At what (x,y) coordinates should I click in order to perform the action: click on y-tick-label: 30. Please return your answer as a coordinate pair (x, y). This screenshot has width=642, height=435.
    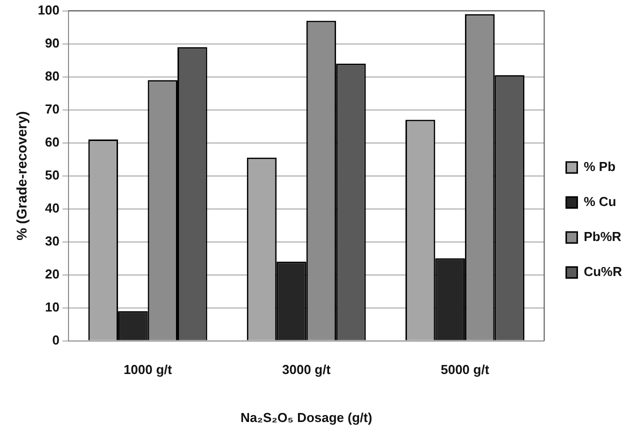
    Looking at the image, I should click on (52, 240).